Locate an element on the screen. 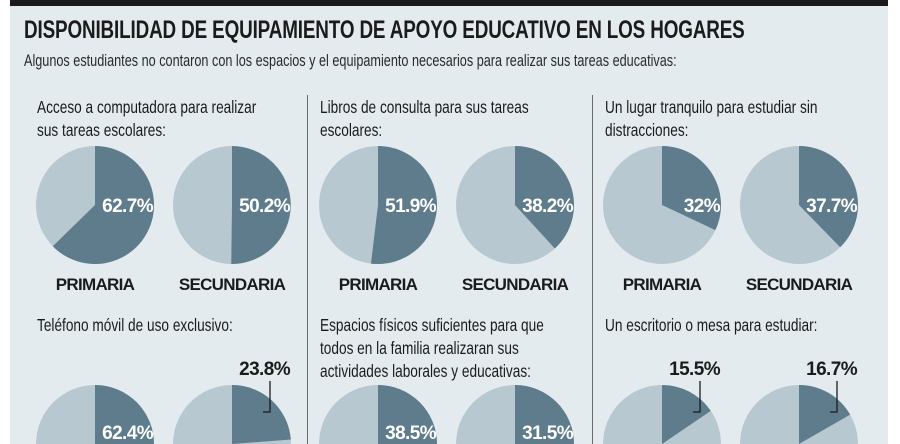 The height and width of the screenshot is (444, 900). chart-heading: Un escritorio o mesa para estudiar: is located at coordinates (711, 325).